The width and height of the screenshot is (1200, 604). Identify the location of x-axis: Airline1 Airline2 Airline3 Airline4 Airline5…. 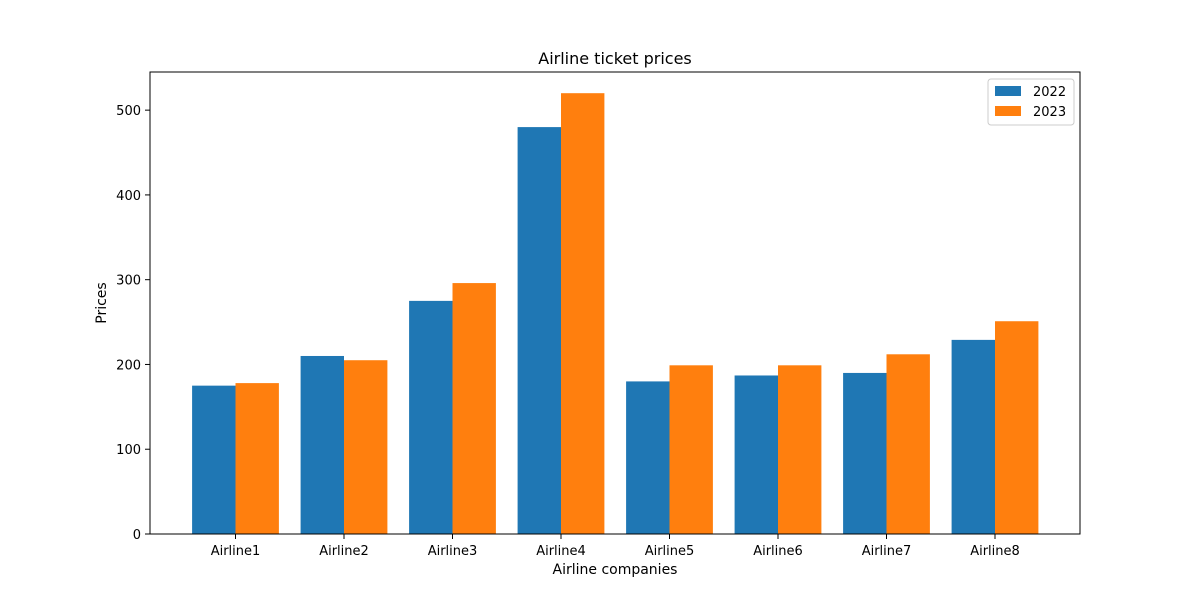
(615, 546).